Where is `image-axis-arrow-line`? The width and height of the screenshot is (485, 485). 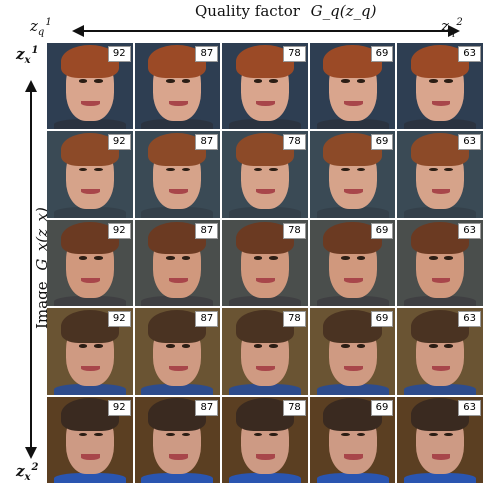 image-axis-arrow-line is located at coordinates (31, 269).